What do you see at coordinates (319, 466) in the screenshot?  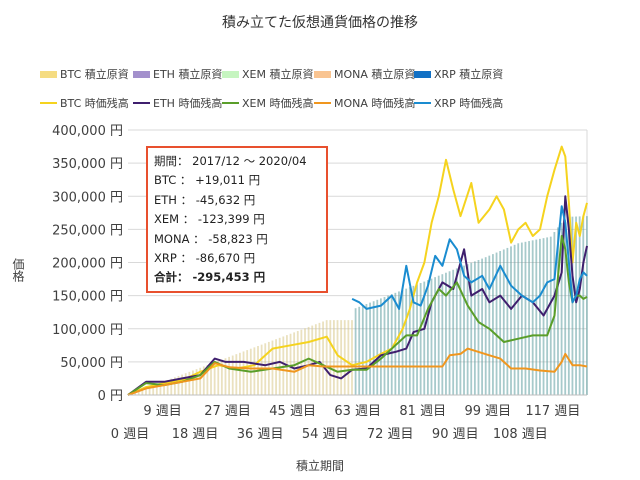 I see `x-axis-label: 積立期間` at bounding box center [319, 466].